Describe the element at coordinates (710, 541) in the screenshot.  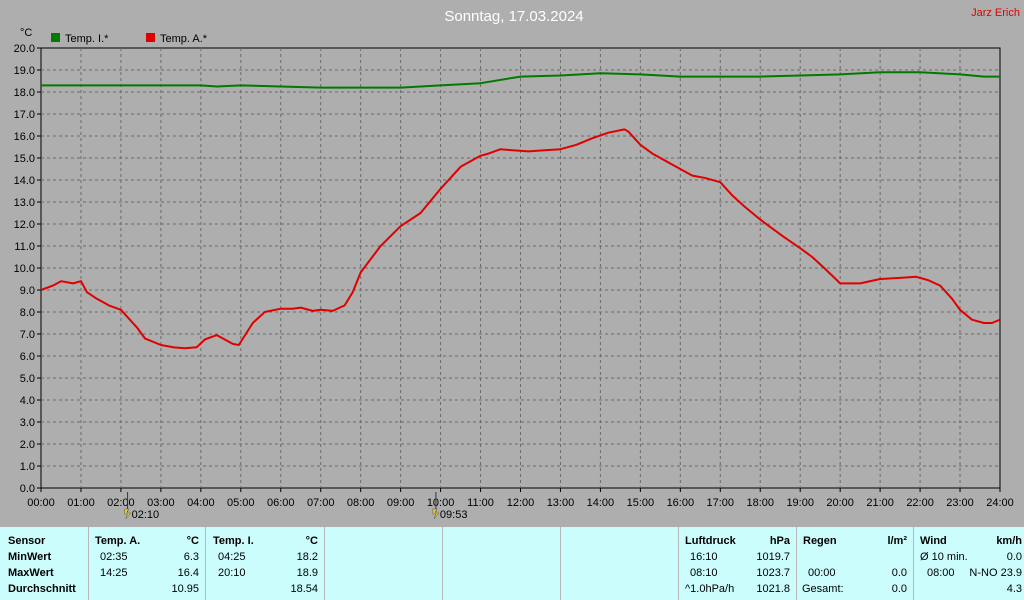
I see `stats-pressure-title: Luftdruck` at that location.